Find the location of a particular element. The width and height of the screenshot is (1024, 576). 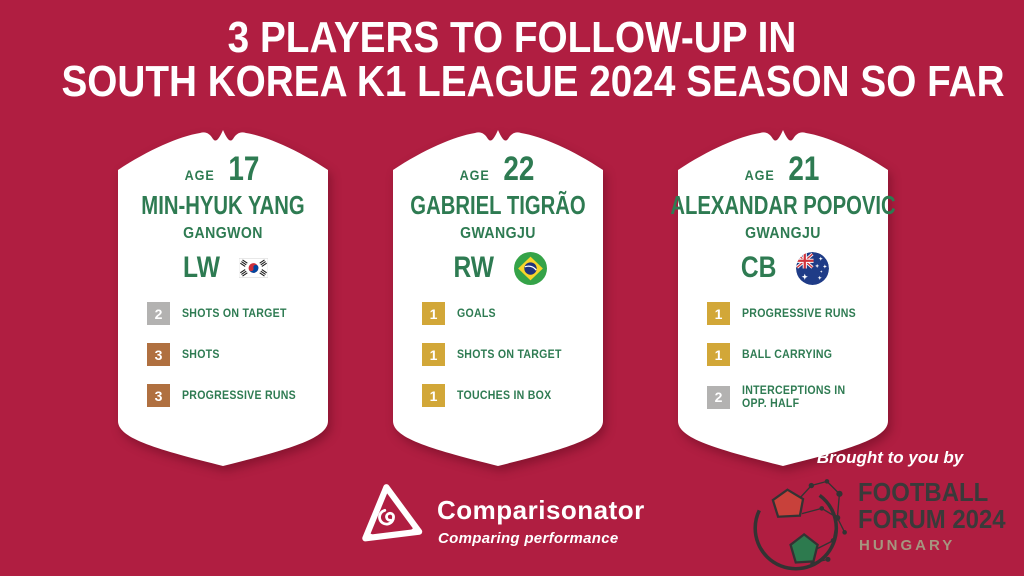

stat-label: INTERCEPTIONS IN OPP. HALF is located at coordinates (794, 396).